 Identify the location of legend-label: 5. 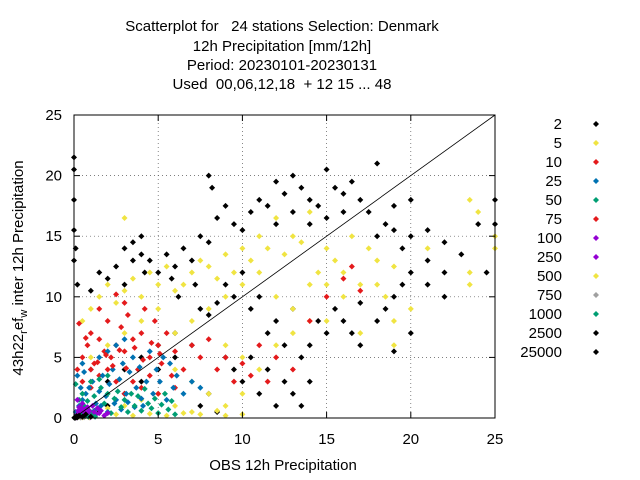
(558, 143).